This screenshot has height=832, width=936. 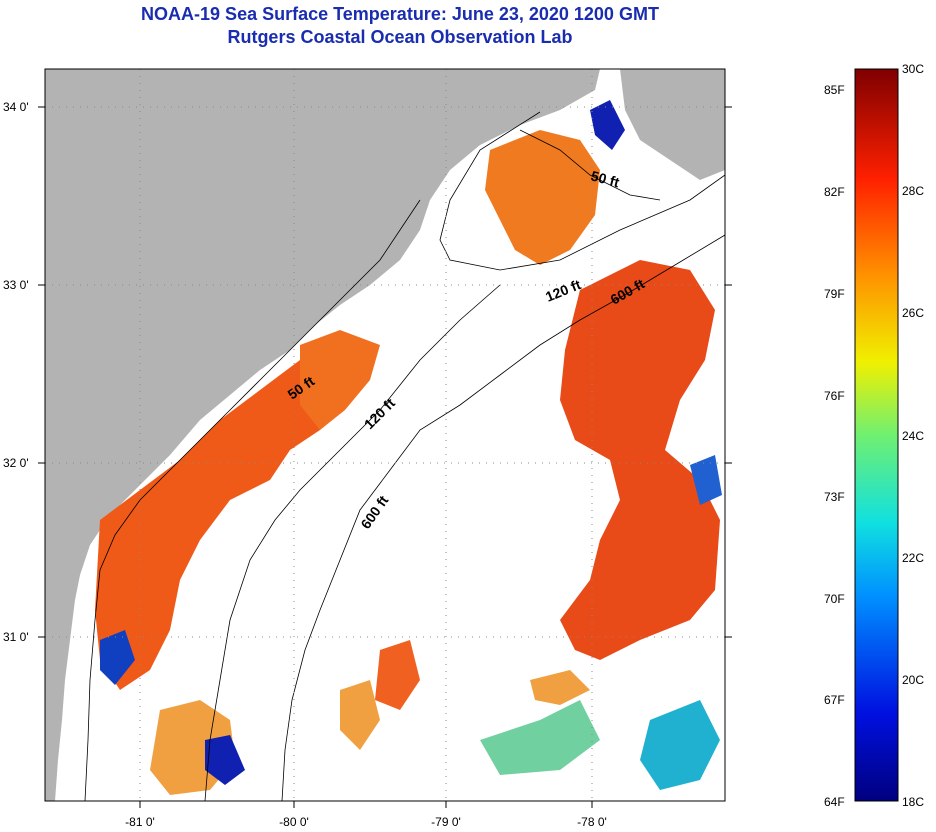 What do you see at coordinates (834, 497) in the screenshot?
I see `colorbar-f-label: 73F` at bounding box center [834, 497].